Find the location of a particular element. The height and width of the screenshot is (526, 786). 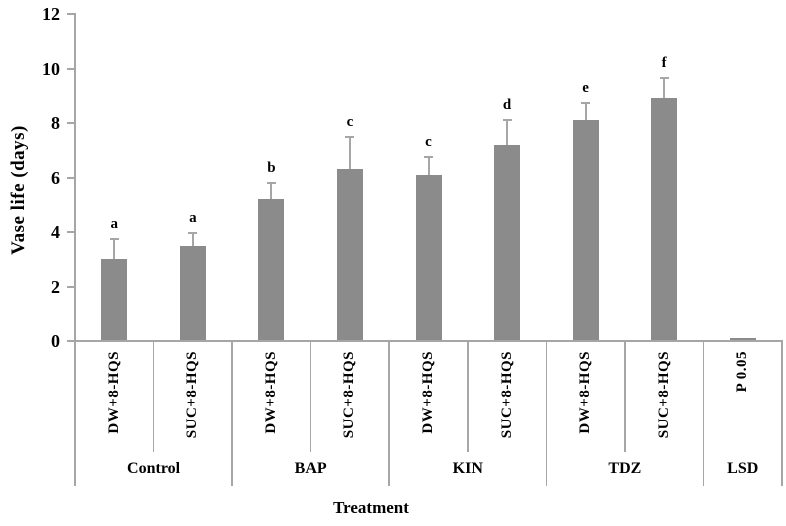

x-axis-line is located at coordinates (428, 341).